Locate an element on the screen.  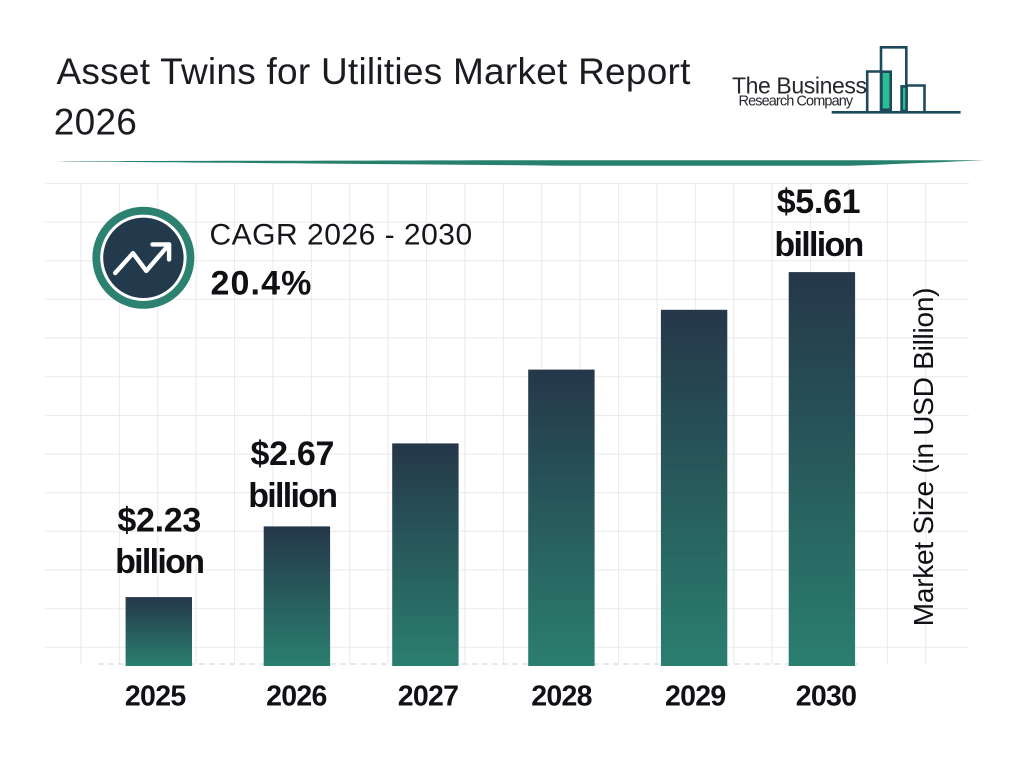
svg-text: 2027 is located at coordinates (428, 697).